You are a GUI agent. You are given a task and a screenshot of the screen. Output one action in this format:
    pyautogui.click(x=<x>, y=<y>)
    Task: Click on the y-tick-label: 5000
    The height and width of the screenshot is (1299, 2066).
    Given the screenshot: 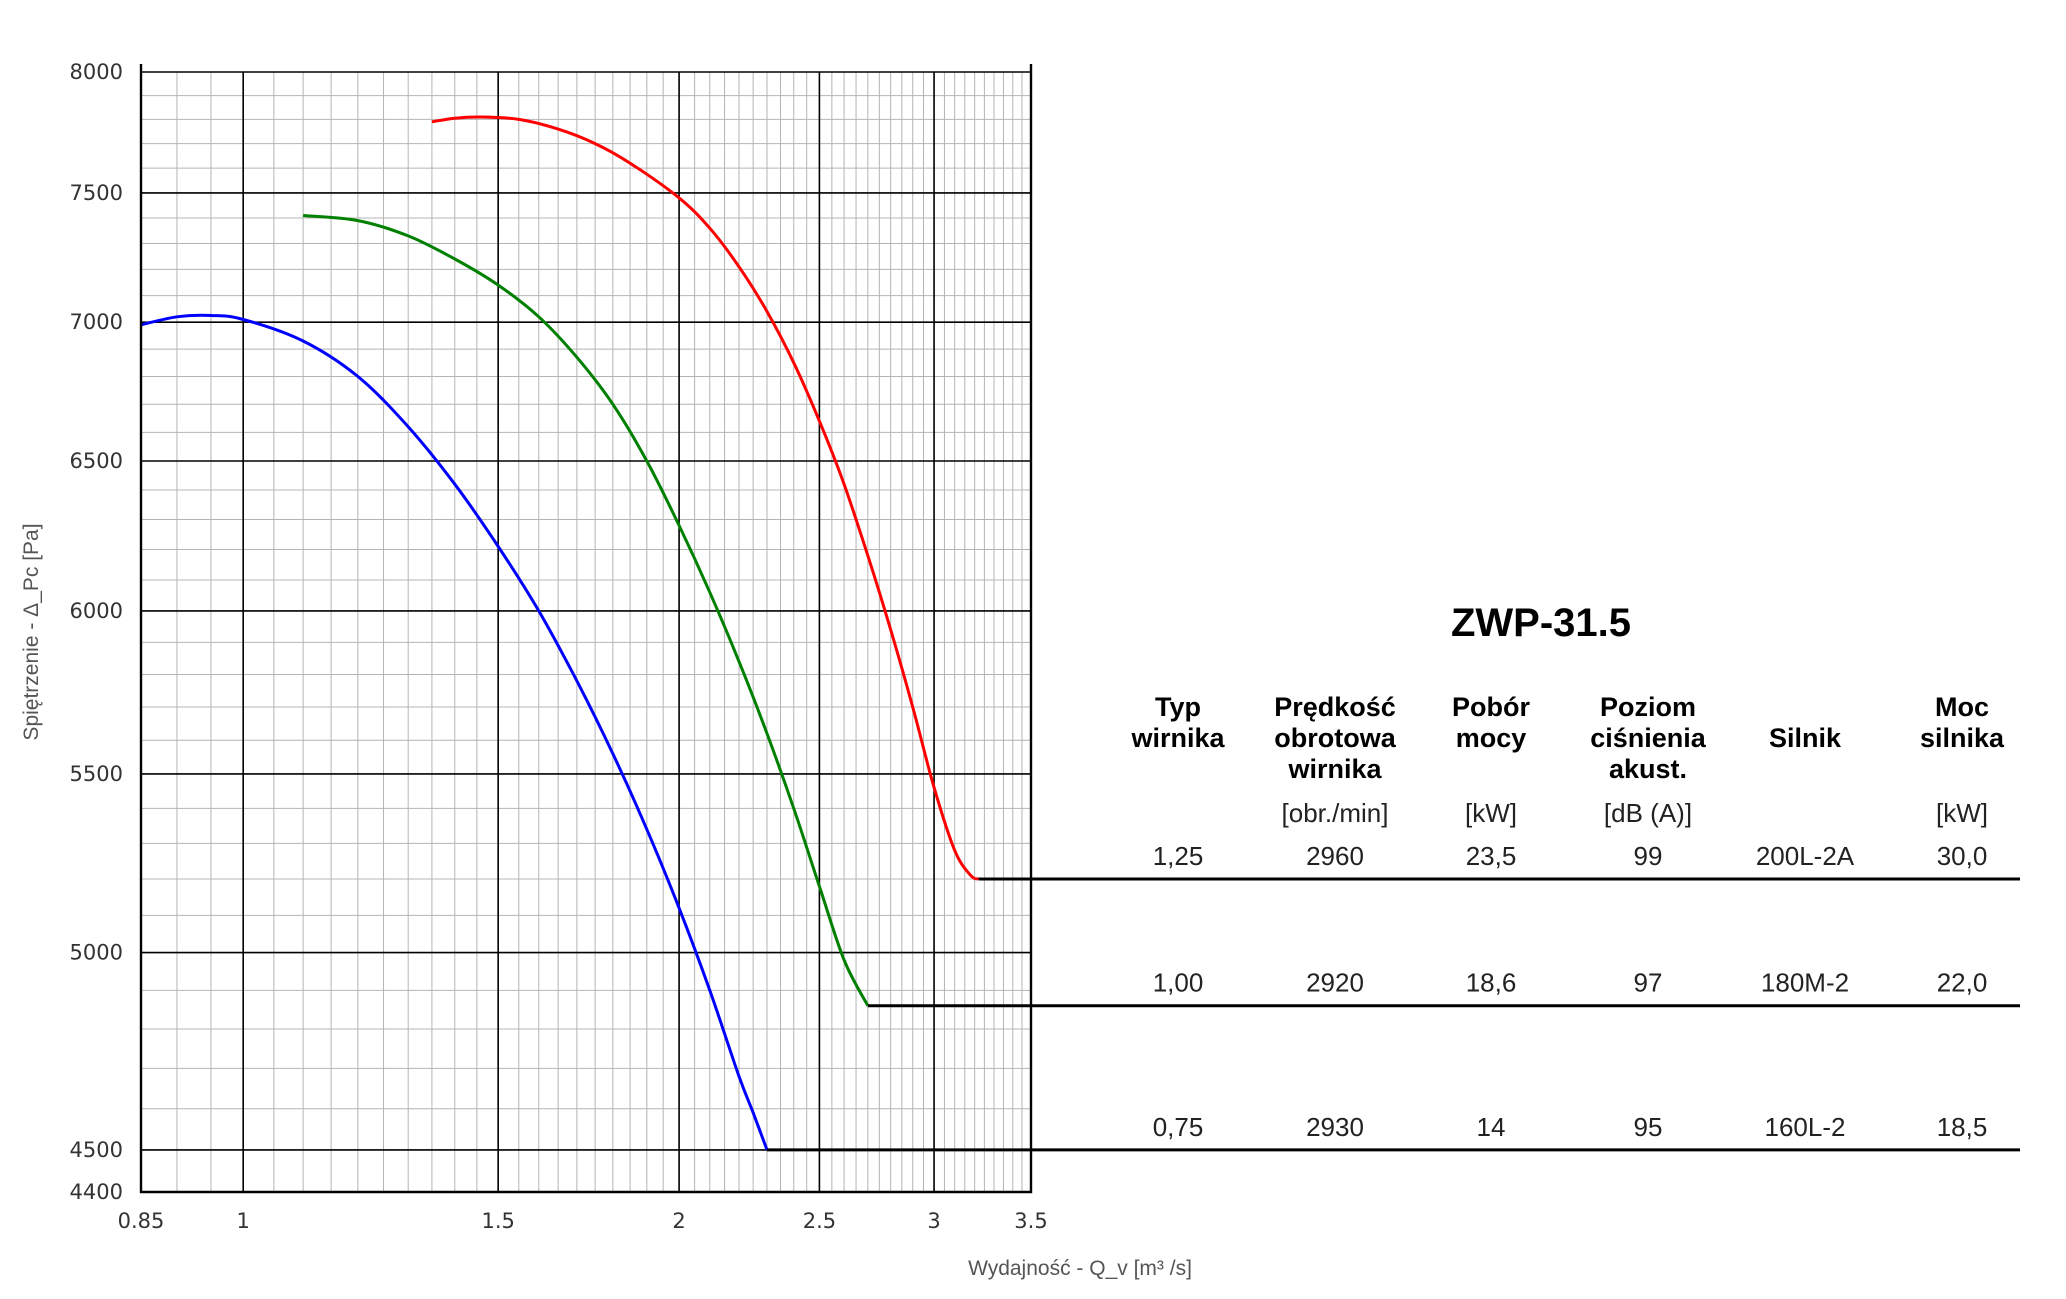 What is the action you would take?
    pyautogui.click(x=96, y=953)
    